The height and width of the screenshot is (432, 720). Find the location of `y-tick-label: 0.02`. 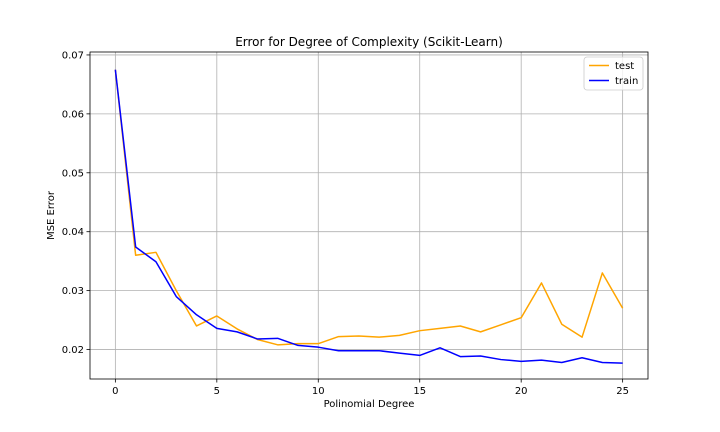

y-tick-label: 0.02 is located at coordinates (73, 350).